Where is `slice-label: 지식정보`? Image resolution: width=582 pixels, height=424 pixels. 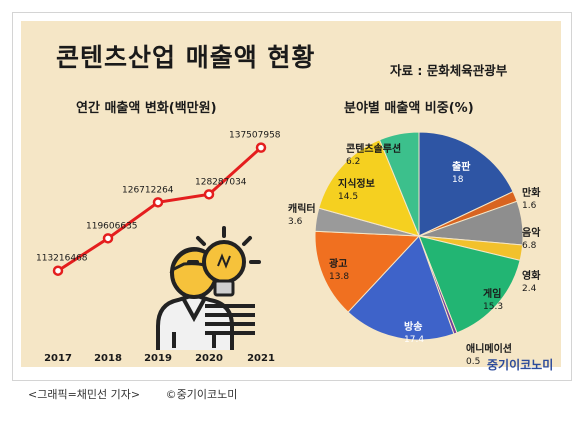
slice-label: 지식정보 is located at coordinates (356, 183).